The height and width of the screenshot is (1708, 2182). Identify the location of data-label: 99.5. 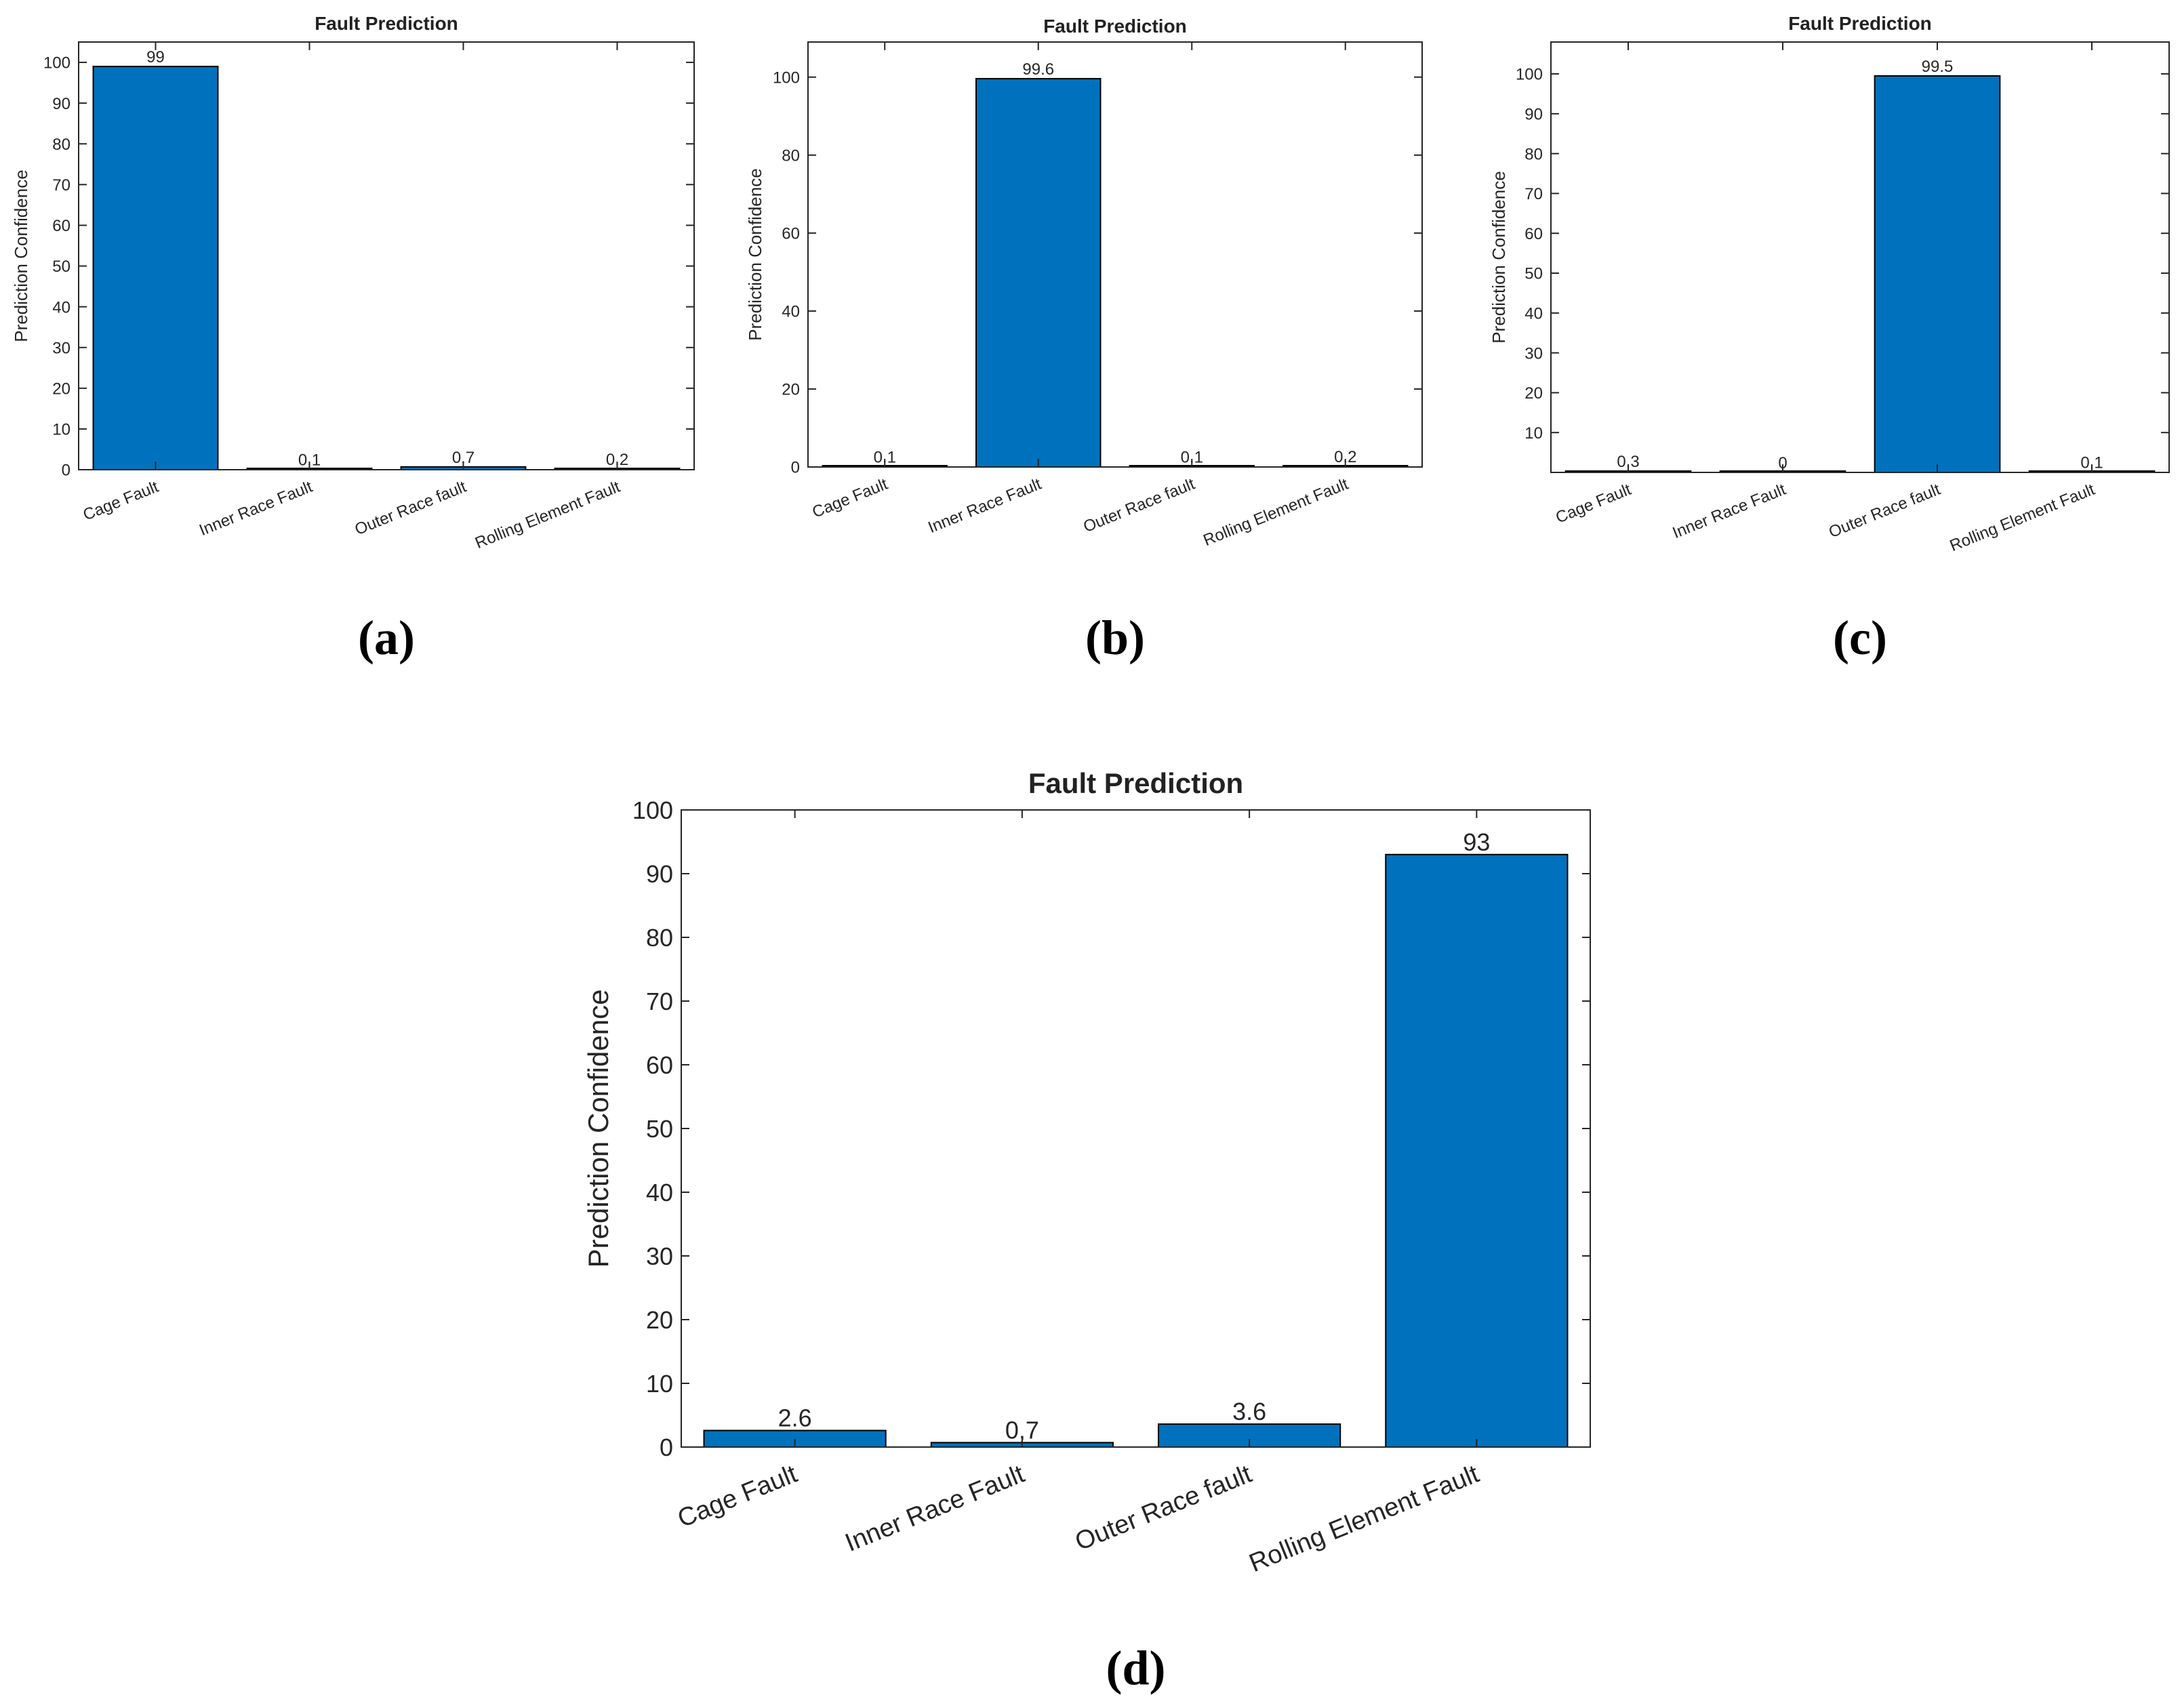
(1938, 67).